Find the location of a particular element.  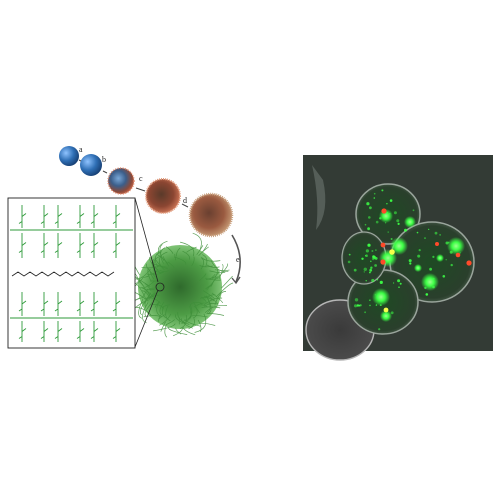

synthesis-sequence: a b c d e is located at coordinates (150, 246).